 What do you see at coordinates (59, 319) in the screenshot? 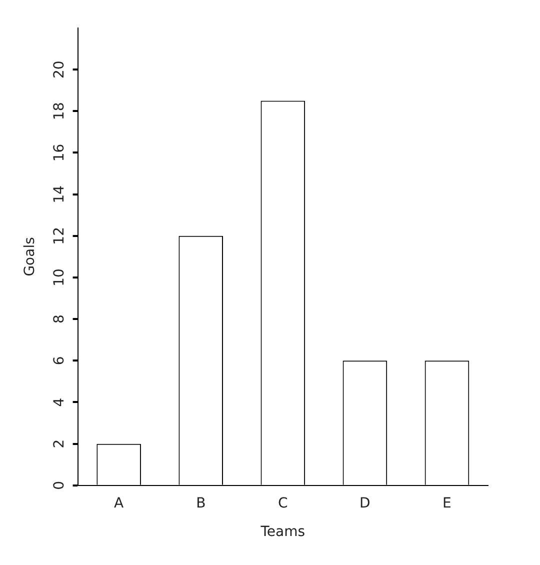
I see `y-tick-label: 8` at bounding box center [59, 319].